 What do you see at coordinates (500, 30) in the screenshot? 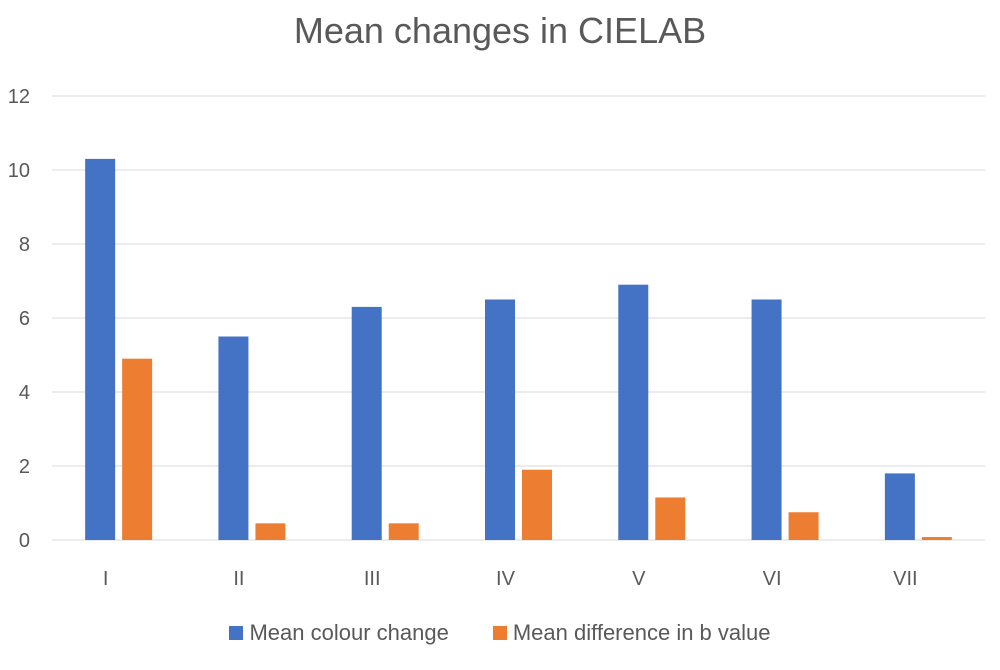
I see `chart-title: Mean changes in CIELAB` at bounding box center [500, 30].